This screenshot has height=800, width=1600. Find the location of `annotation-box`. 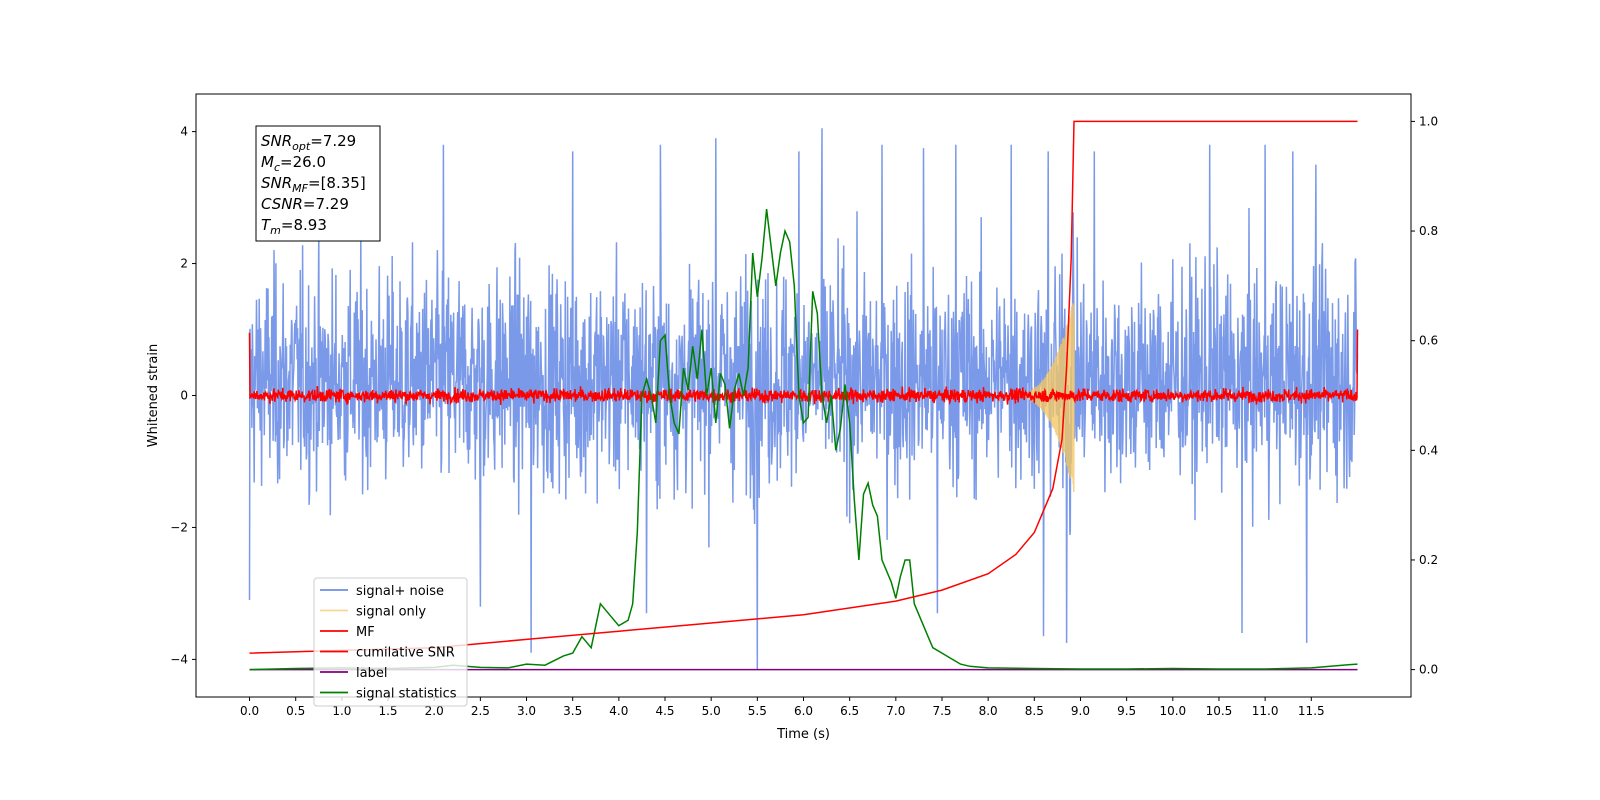

annotation-box is located at coordinates (318, 183).